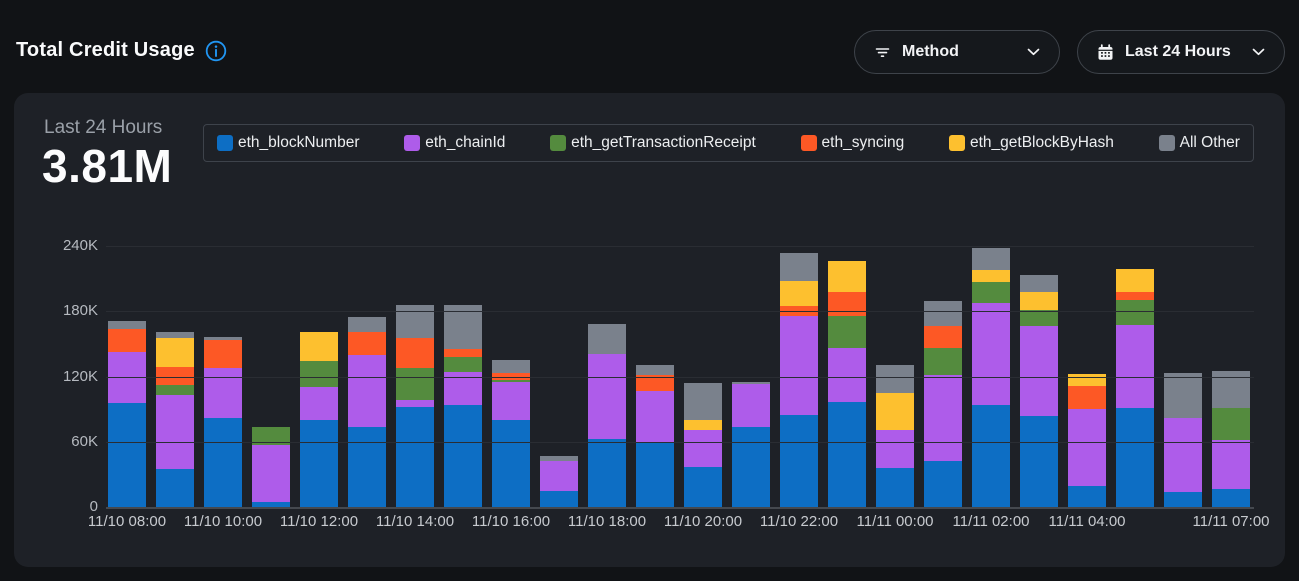  I want to click on legend-item: eth_getBlockByHash, so click(1031, 143).